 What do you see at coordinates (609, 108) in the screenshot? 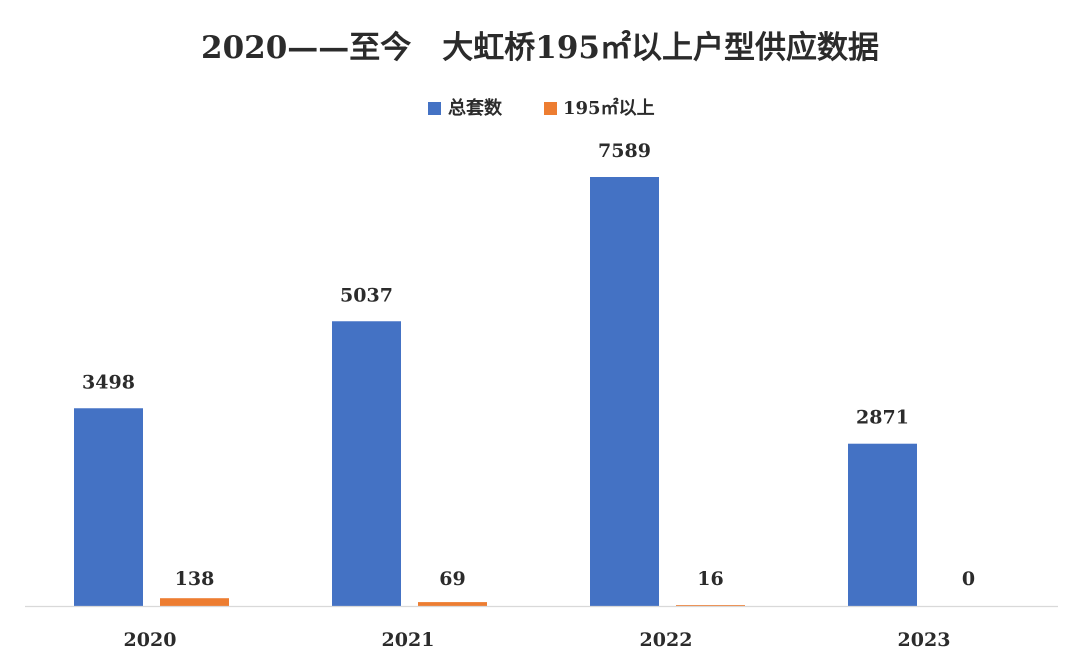
I see `legend-label-195-above: 195㎡以上` at bounding box center [609, 108].